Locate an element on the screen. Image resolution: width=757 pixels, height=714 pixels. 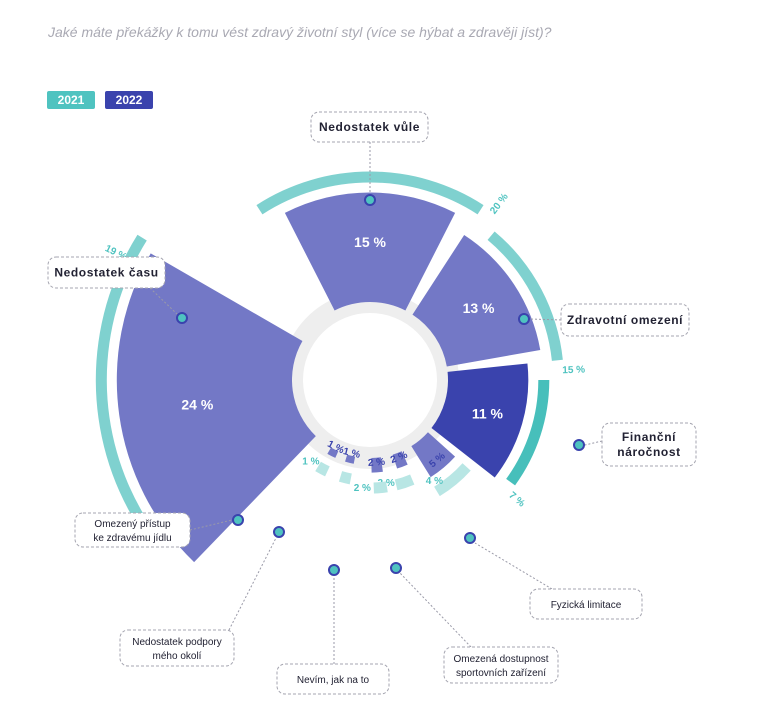
leader-line-financni-narocnost is located at coordinates (593, 443).